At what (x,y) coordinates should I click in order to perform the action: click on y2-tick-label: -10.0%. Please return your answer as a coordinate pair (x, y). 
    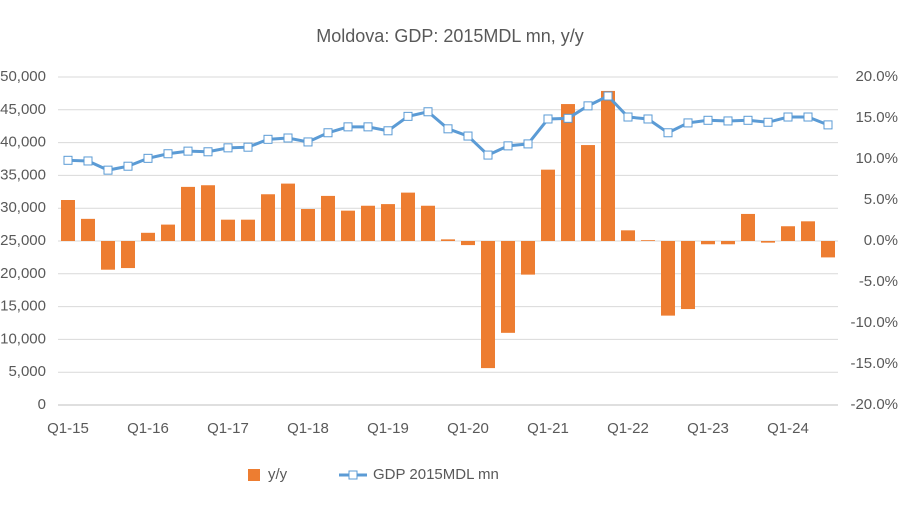
    Looking at the image, I should click on (874, 322).